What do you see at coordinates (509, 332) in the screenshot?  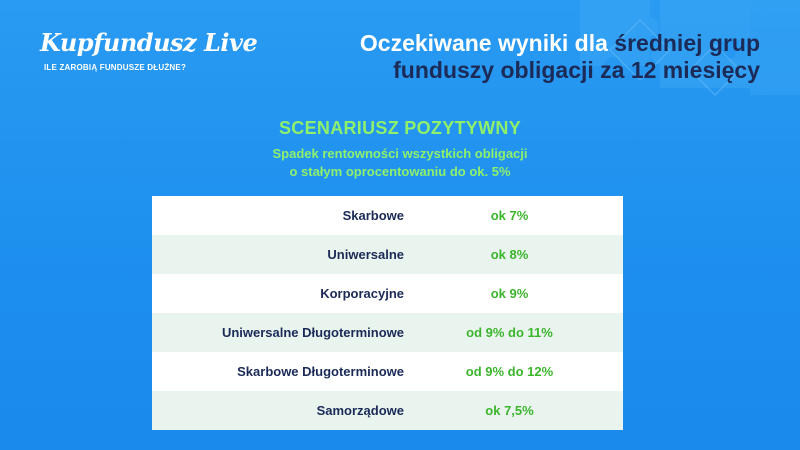 I see `expected-return: od 9% do 11%` at bounding box center [509, 332].